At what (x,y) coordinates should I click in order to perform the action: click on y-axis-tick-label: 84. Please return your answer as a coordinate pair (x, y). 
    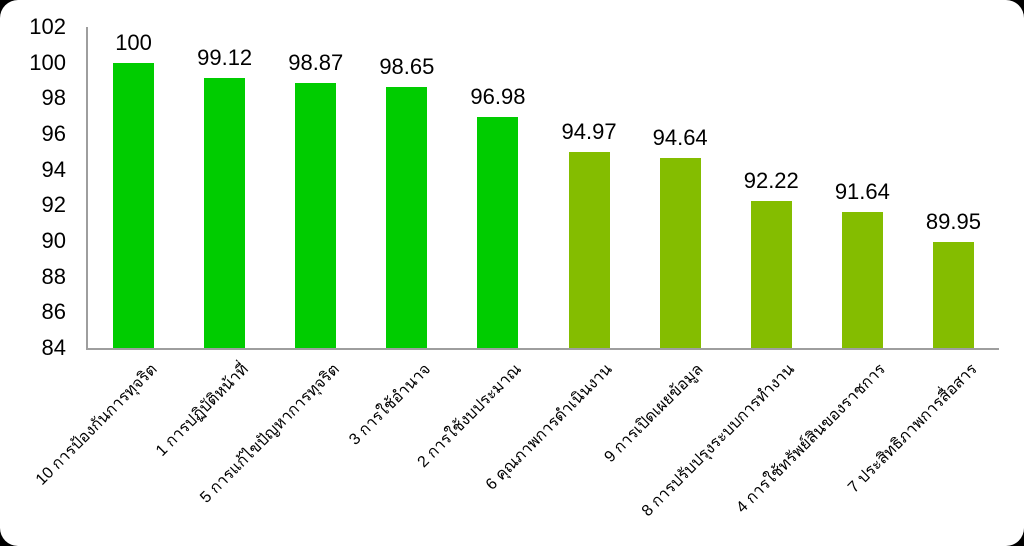
    Looking at the image, I should click on (53, 347).